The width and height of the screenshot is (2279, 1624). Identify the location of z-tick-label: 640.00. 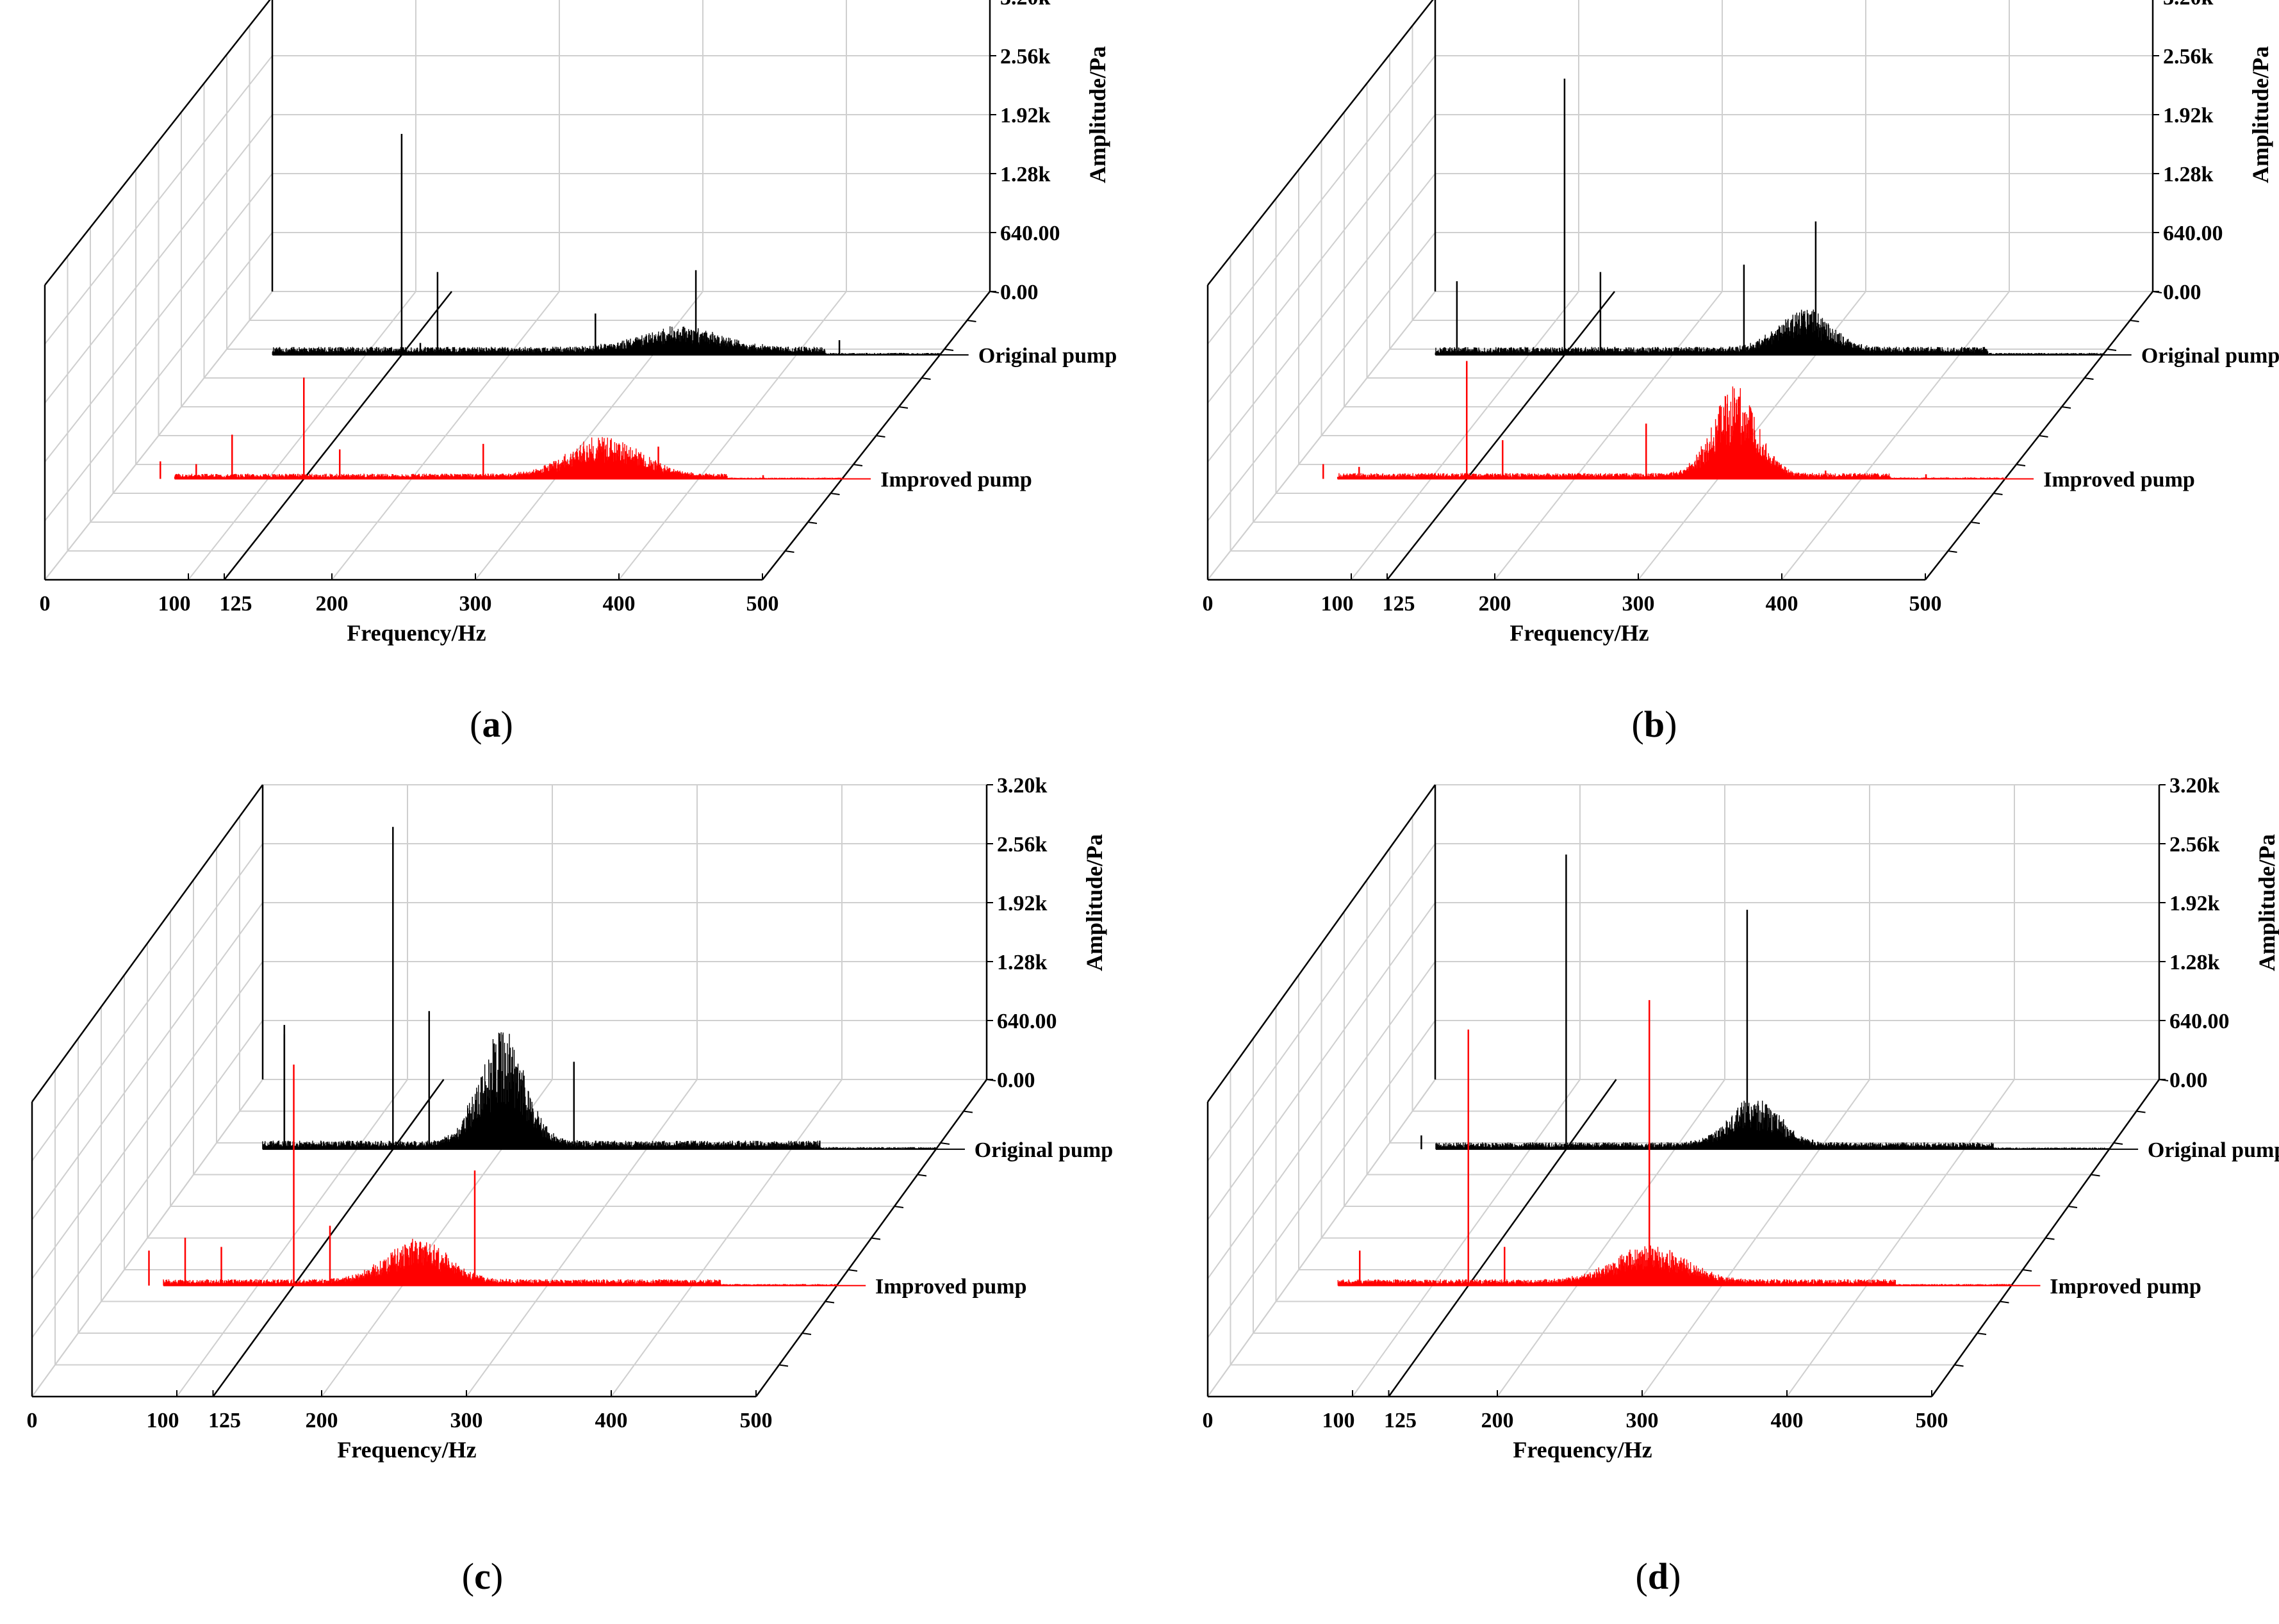
(1030, 234).